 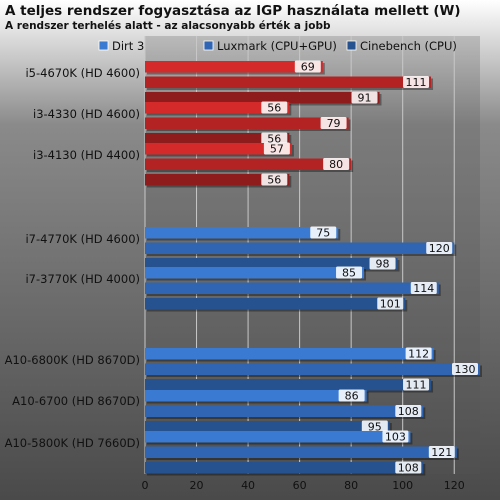 I want to click on x-tick-label: 0, so click(x=145, y=485).